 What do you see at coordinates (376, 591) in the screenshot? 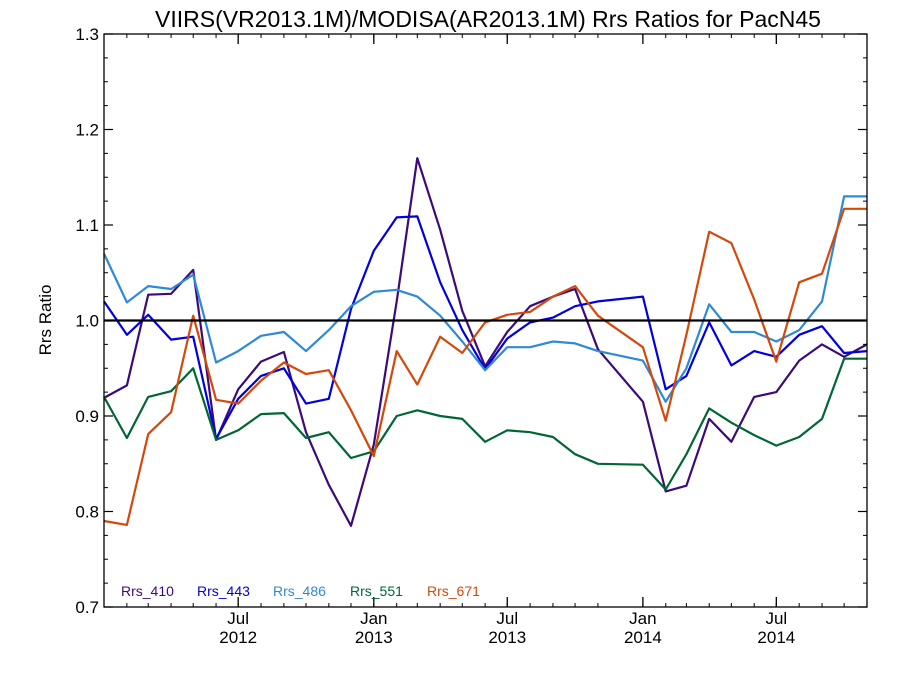
I see `legend-entry-rrs-551: Rrs_551` at bounding box center [376, 591].